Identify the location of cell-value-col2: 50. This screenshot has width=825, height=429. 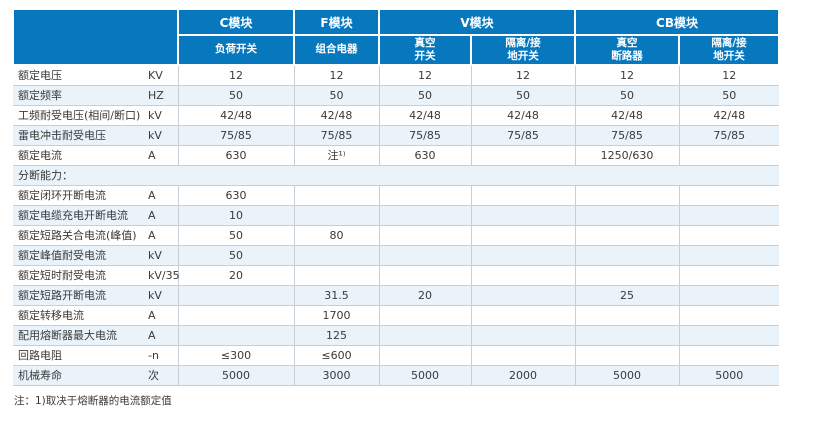
(336, 95).